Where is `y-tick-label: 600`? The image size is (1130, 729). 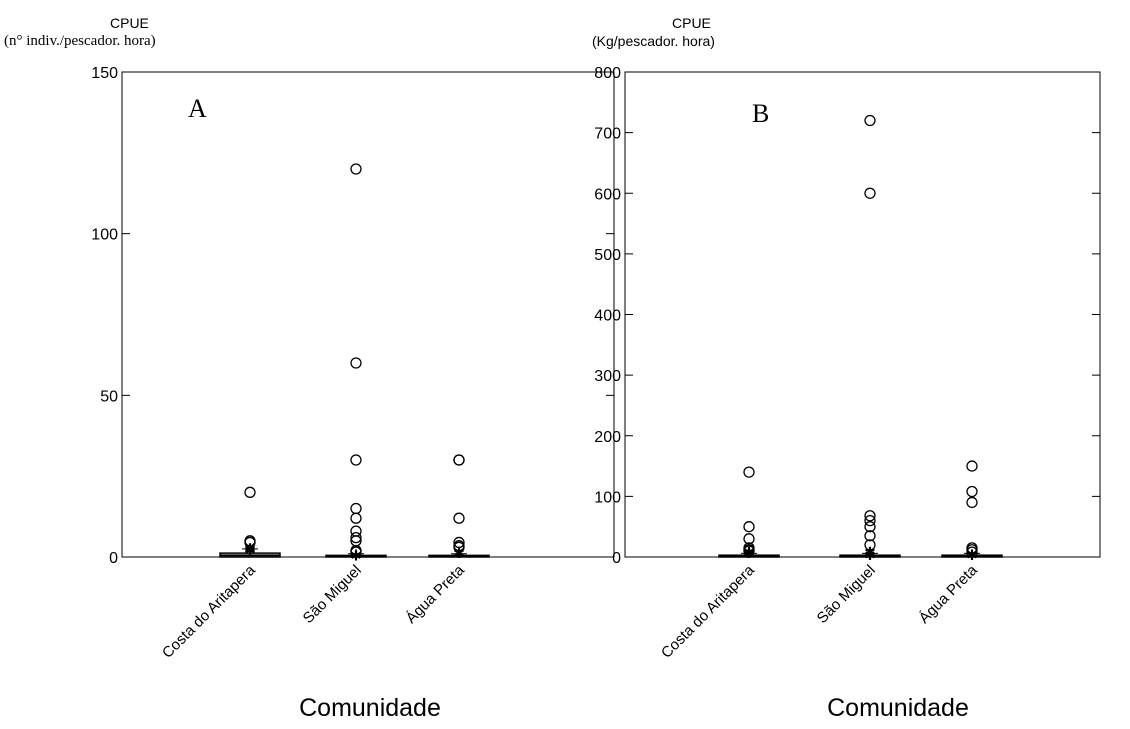 y-tick-label: 600 is located at coordinates (607, 194).